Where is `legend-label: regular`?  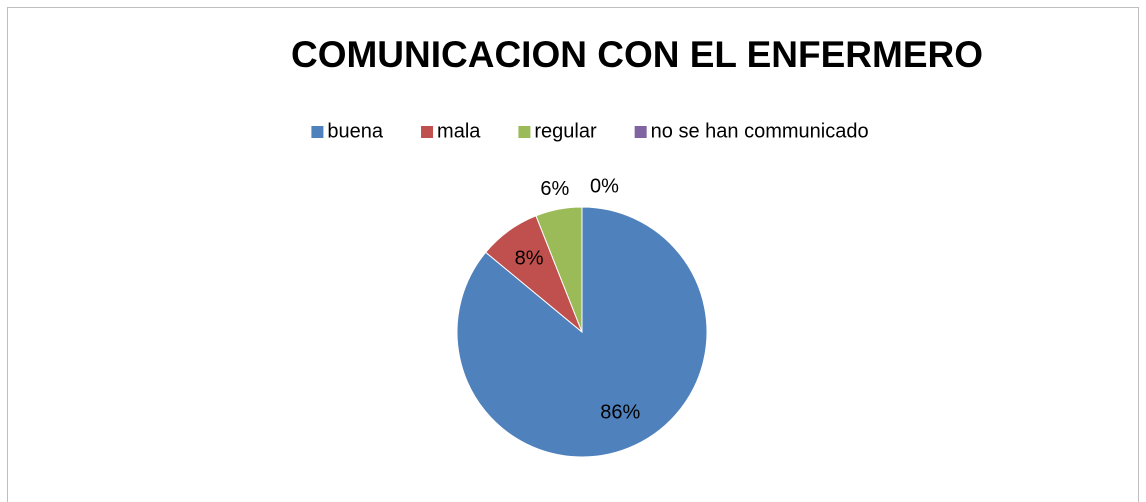
legend-label: regular is located at coordinates (565, 131).